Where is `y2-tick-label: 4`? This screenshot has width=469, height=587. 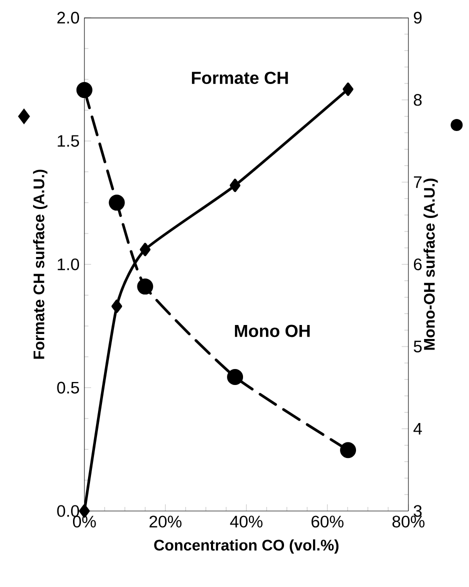
y2-tick-label: 4 is located at coordinates (417, 429).